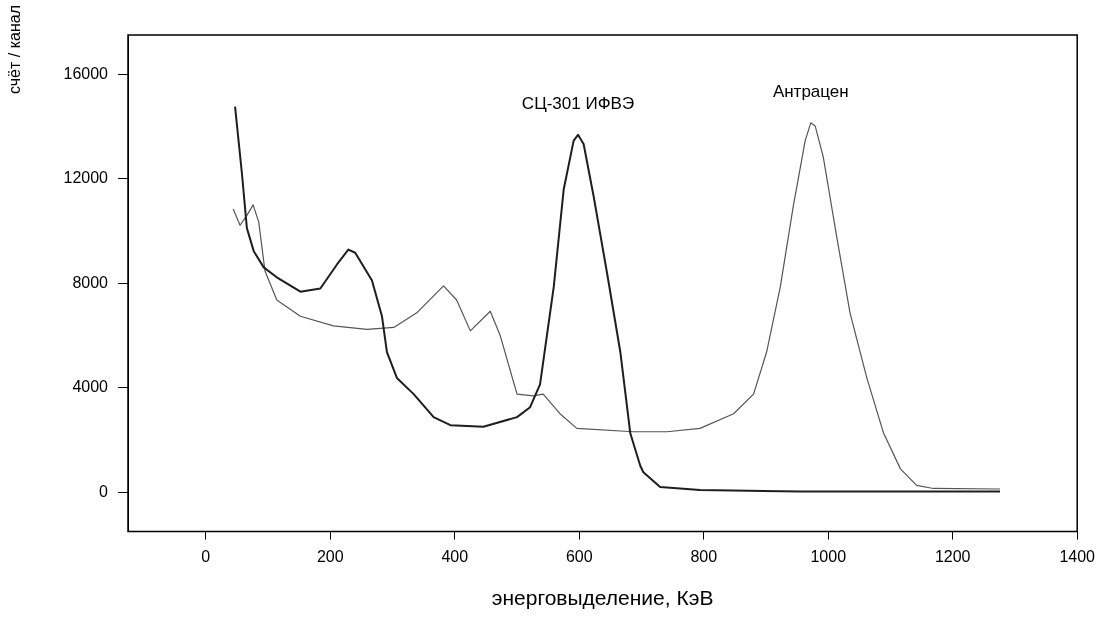 The width and height of the screenshot is (1103, 626). What do you see at coordinates (90, 282) in the screenshot?
I see `y-tick-label: 8000` at bounding box center [90, 282].